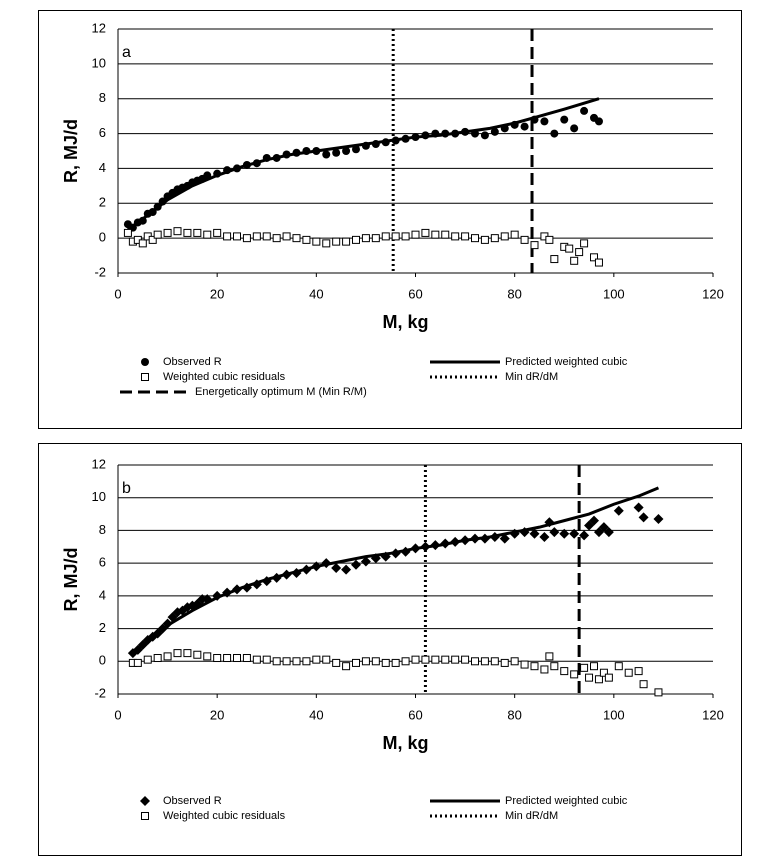 This screenshot has width=766, height=867. Describe the element at coordinates (405, 322) in the screenshot. I see `x-axis-label: M, kg` at that location.